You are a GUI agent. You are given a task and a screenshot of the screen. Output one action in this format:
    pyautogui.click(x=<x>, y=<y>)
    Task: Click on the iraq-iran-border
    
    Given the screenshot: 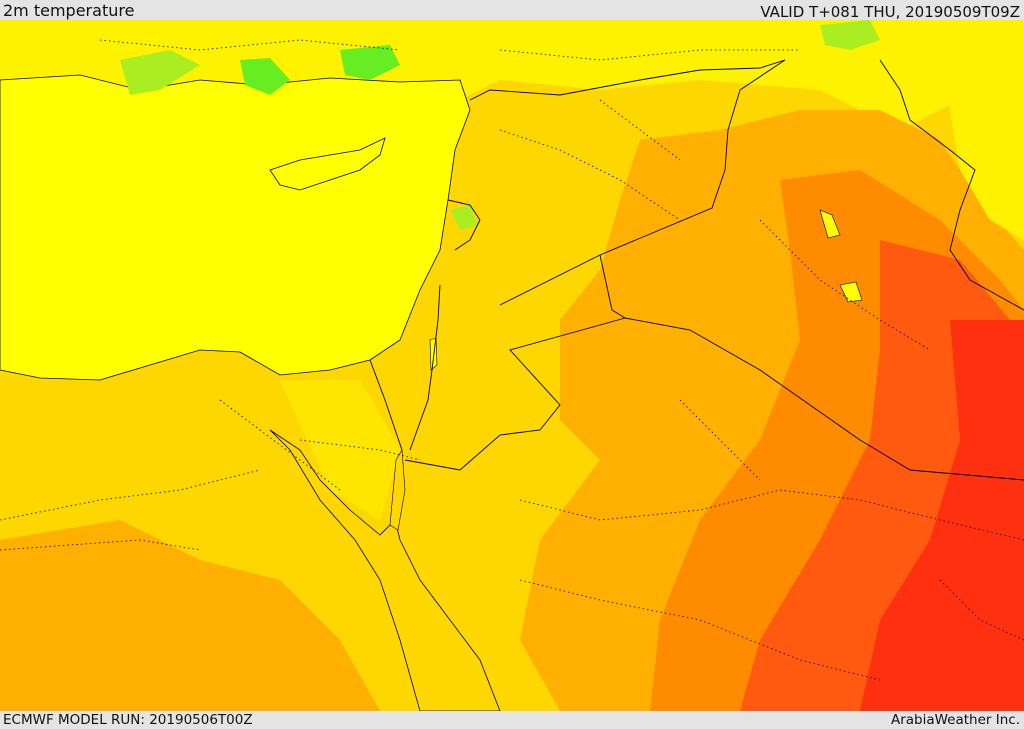 What is the action you would take?
    pyautogui.click(x=951, y=185)
    